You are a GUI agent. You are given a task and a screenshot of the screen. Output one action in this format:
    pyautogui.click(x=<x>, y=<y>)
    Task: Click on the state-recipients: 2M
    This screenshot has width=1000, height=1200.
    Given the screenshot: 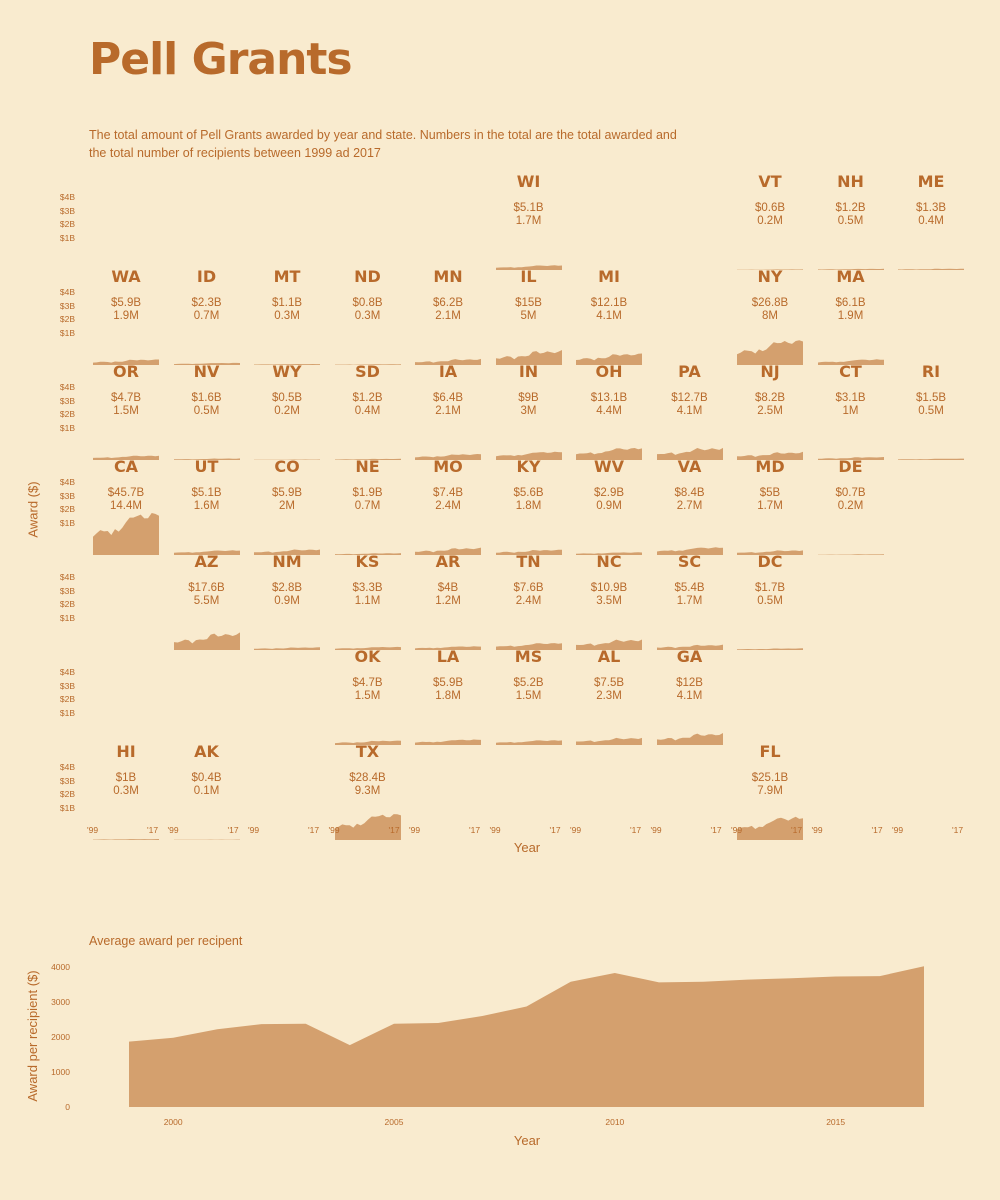 What is the action you would take?
    pyautogui.click(x=287, y=506)
    